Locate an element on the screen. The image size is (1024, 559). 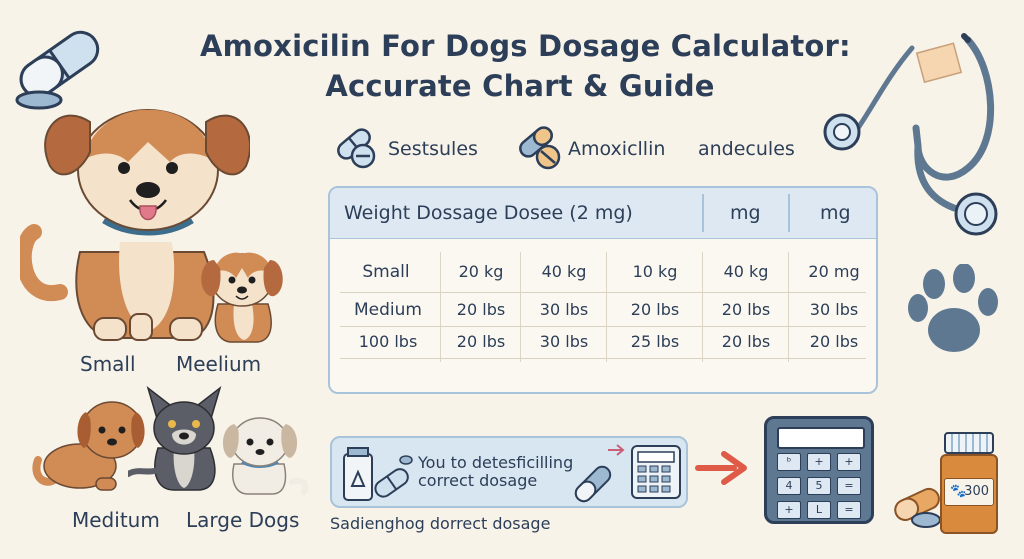
legend-label-2: Amoxicllin is located at coordinates (617, 149).